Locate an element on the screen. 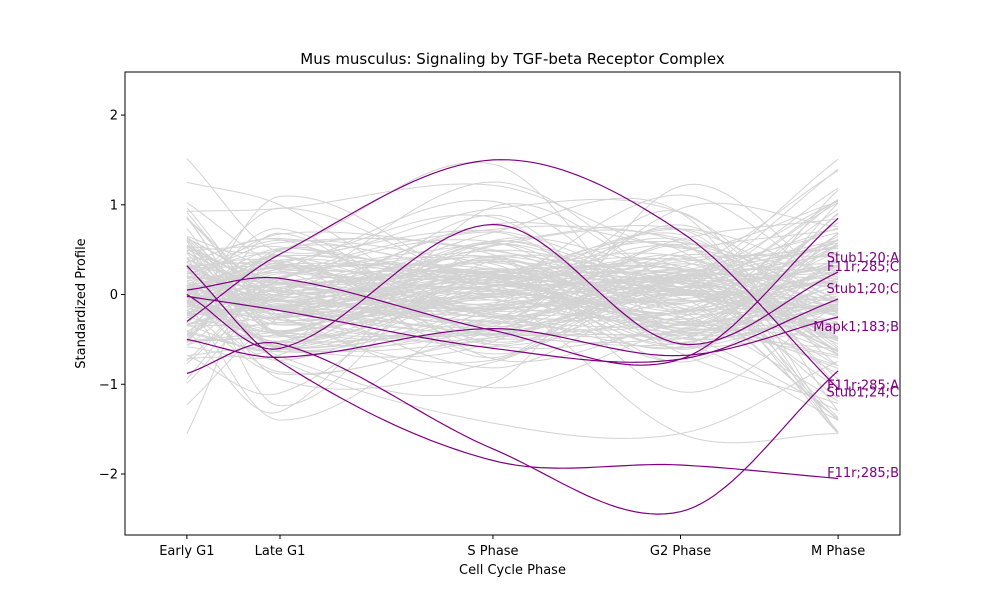 The width and height of the screenshot is (1000, 600). y-axis: −2 −1 0 1 2 is located at coordinates (112, 295).